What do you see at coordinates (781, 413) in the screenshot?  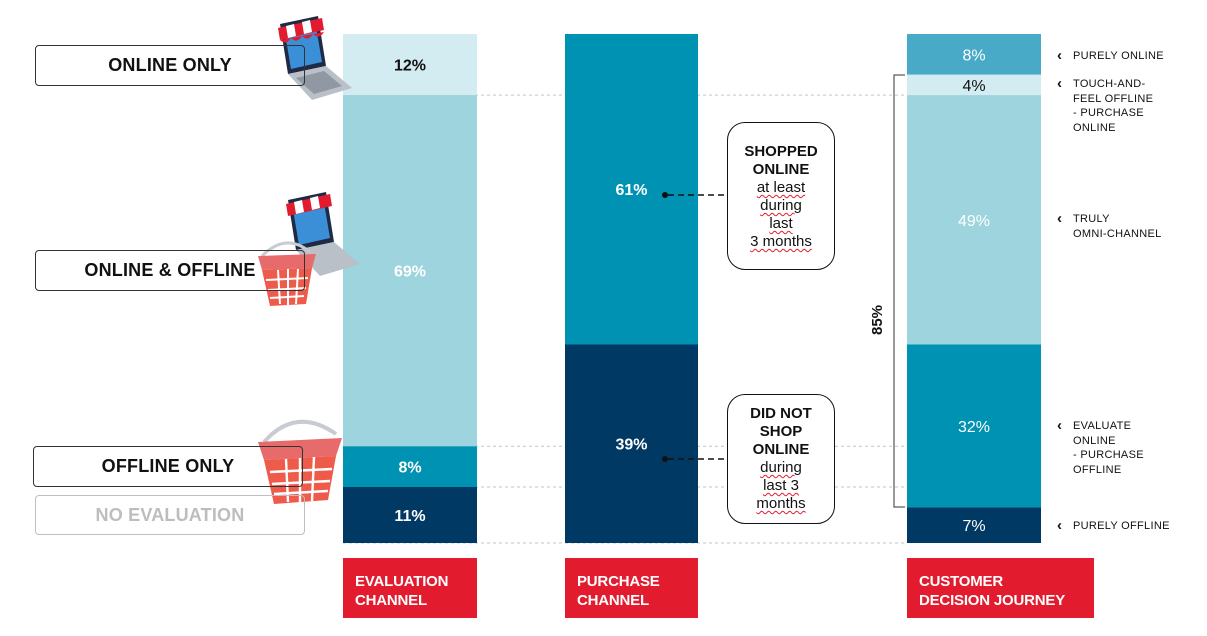 I see `callout-line: DID NOT` at bounding box center [781, 413].